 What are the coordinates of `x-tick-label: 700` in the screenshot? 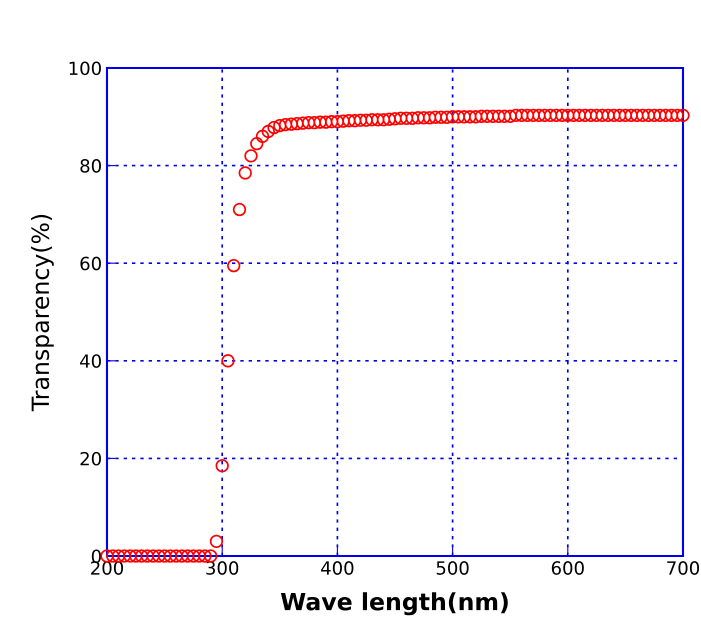 It's located at (683, 568).